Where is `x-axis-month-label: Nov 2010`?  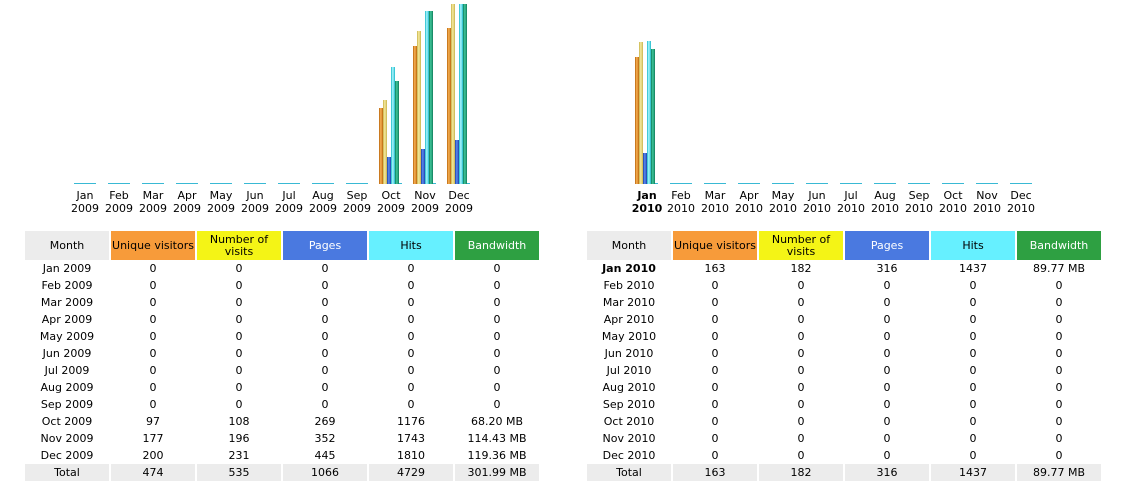
x-axis-month-label: Nov 2010 is located at coordinates (987, 202).